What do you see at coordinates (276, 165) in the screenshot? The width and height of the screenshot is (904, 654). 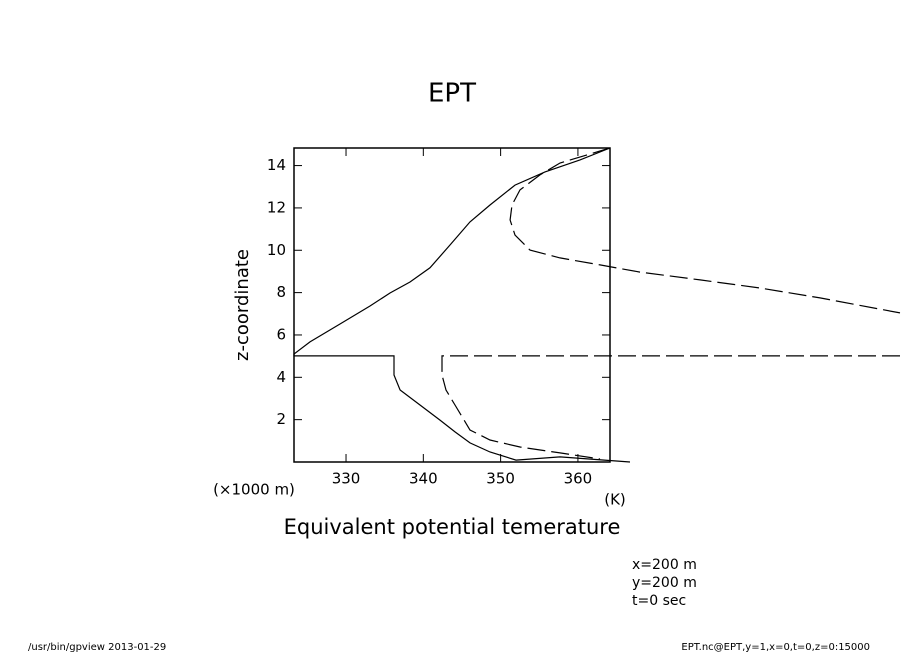 I see `y-tick-label: 14` at bounding box center [276, 165].